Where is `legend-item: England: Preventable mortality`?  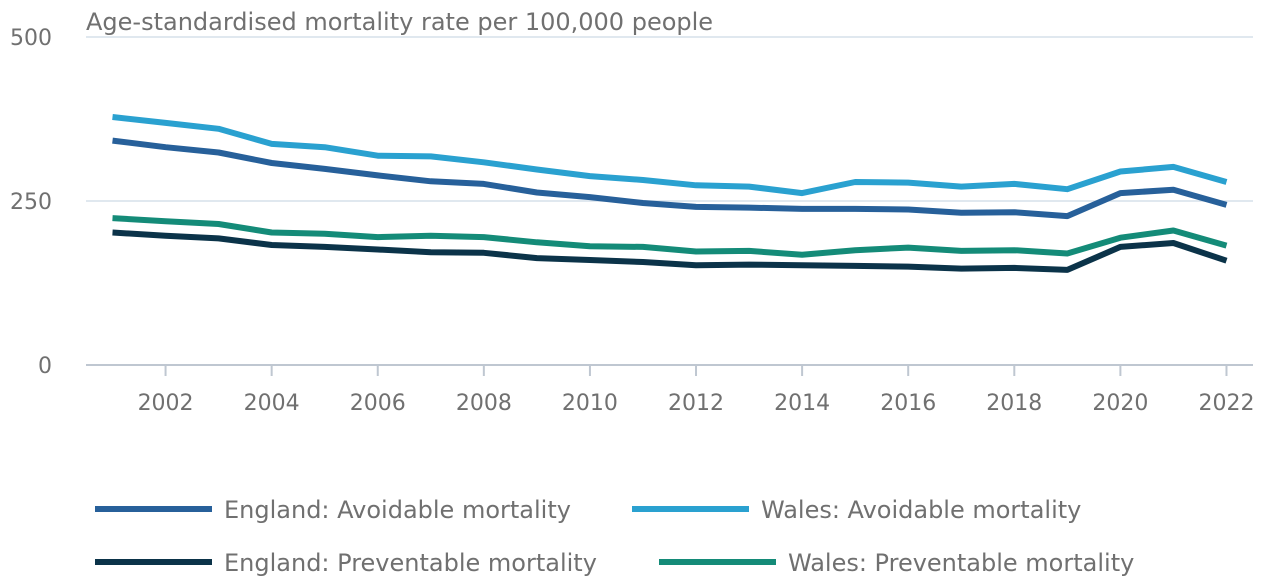 legend-item: England: Preventable mortality is located at coordinates (346, 563).